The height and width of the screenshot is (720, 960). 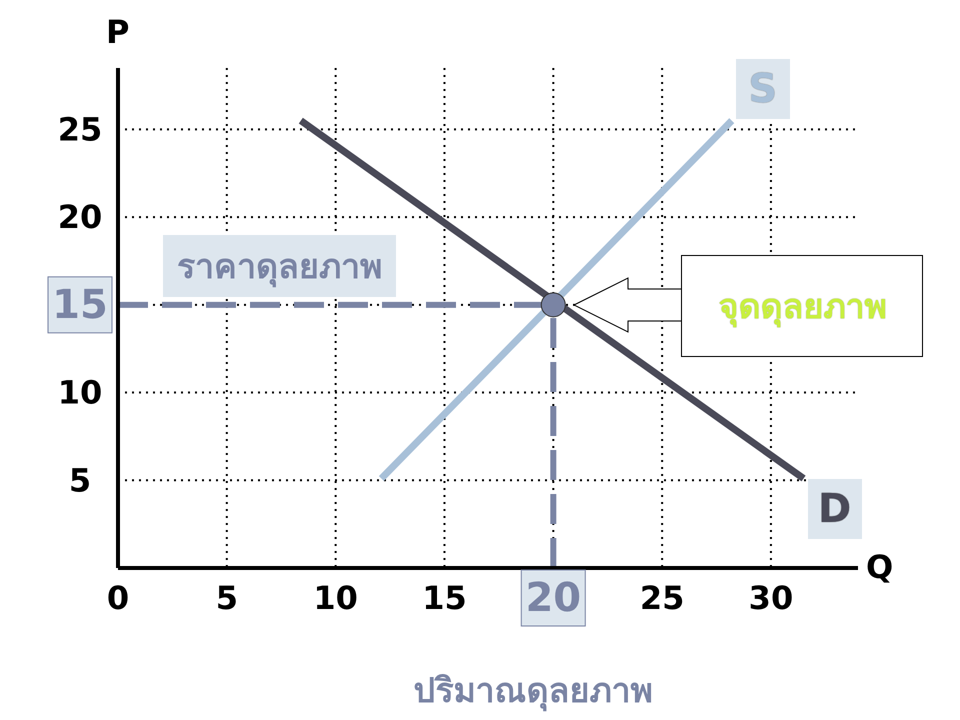 I want to click on y-tick-label: 5, so click(x=80, y=480).